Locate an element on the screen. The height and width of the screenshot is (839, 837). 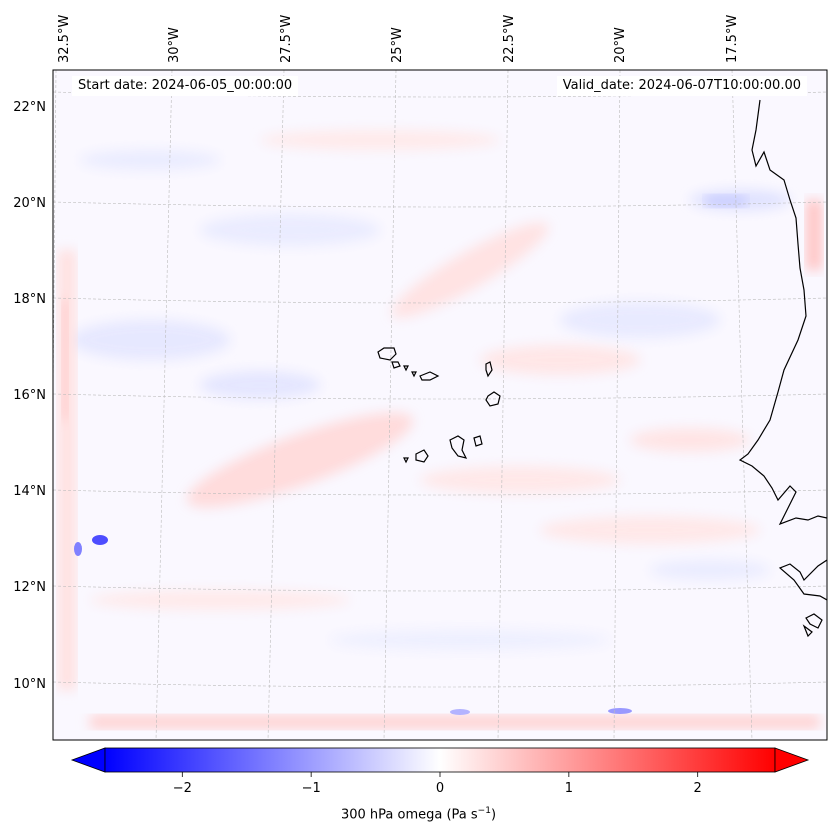
lat-label: 18°N is located at coordinates (29, 299).